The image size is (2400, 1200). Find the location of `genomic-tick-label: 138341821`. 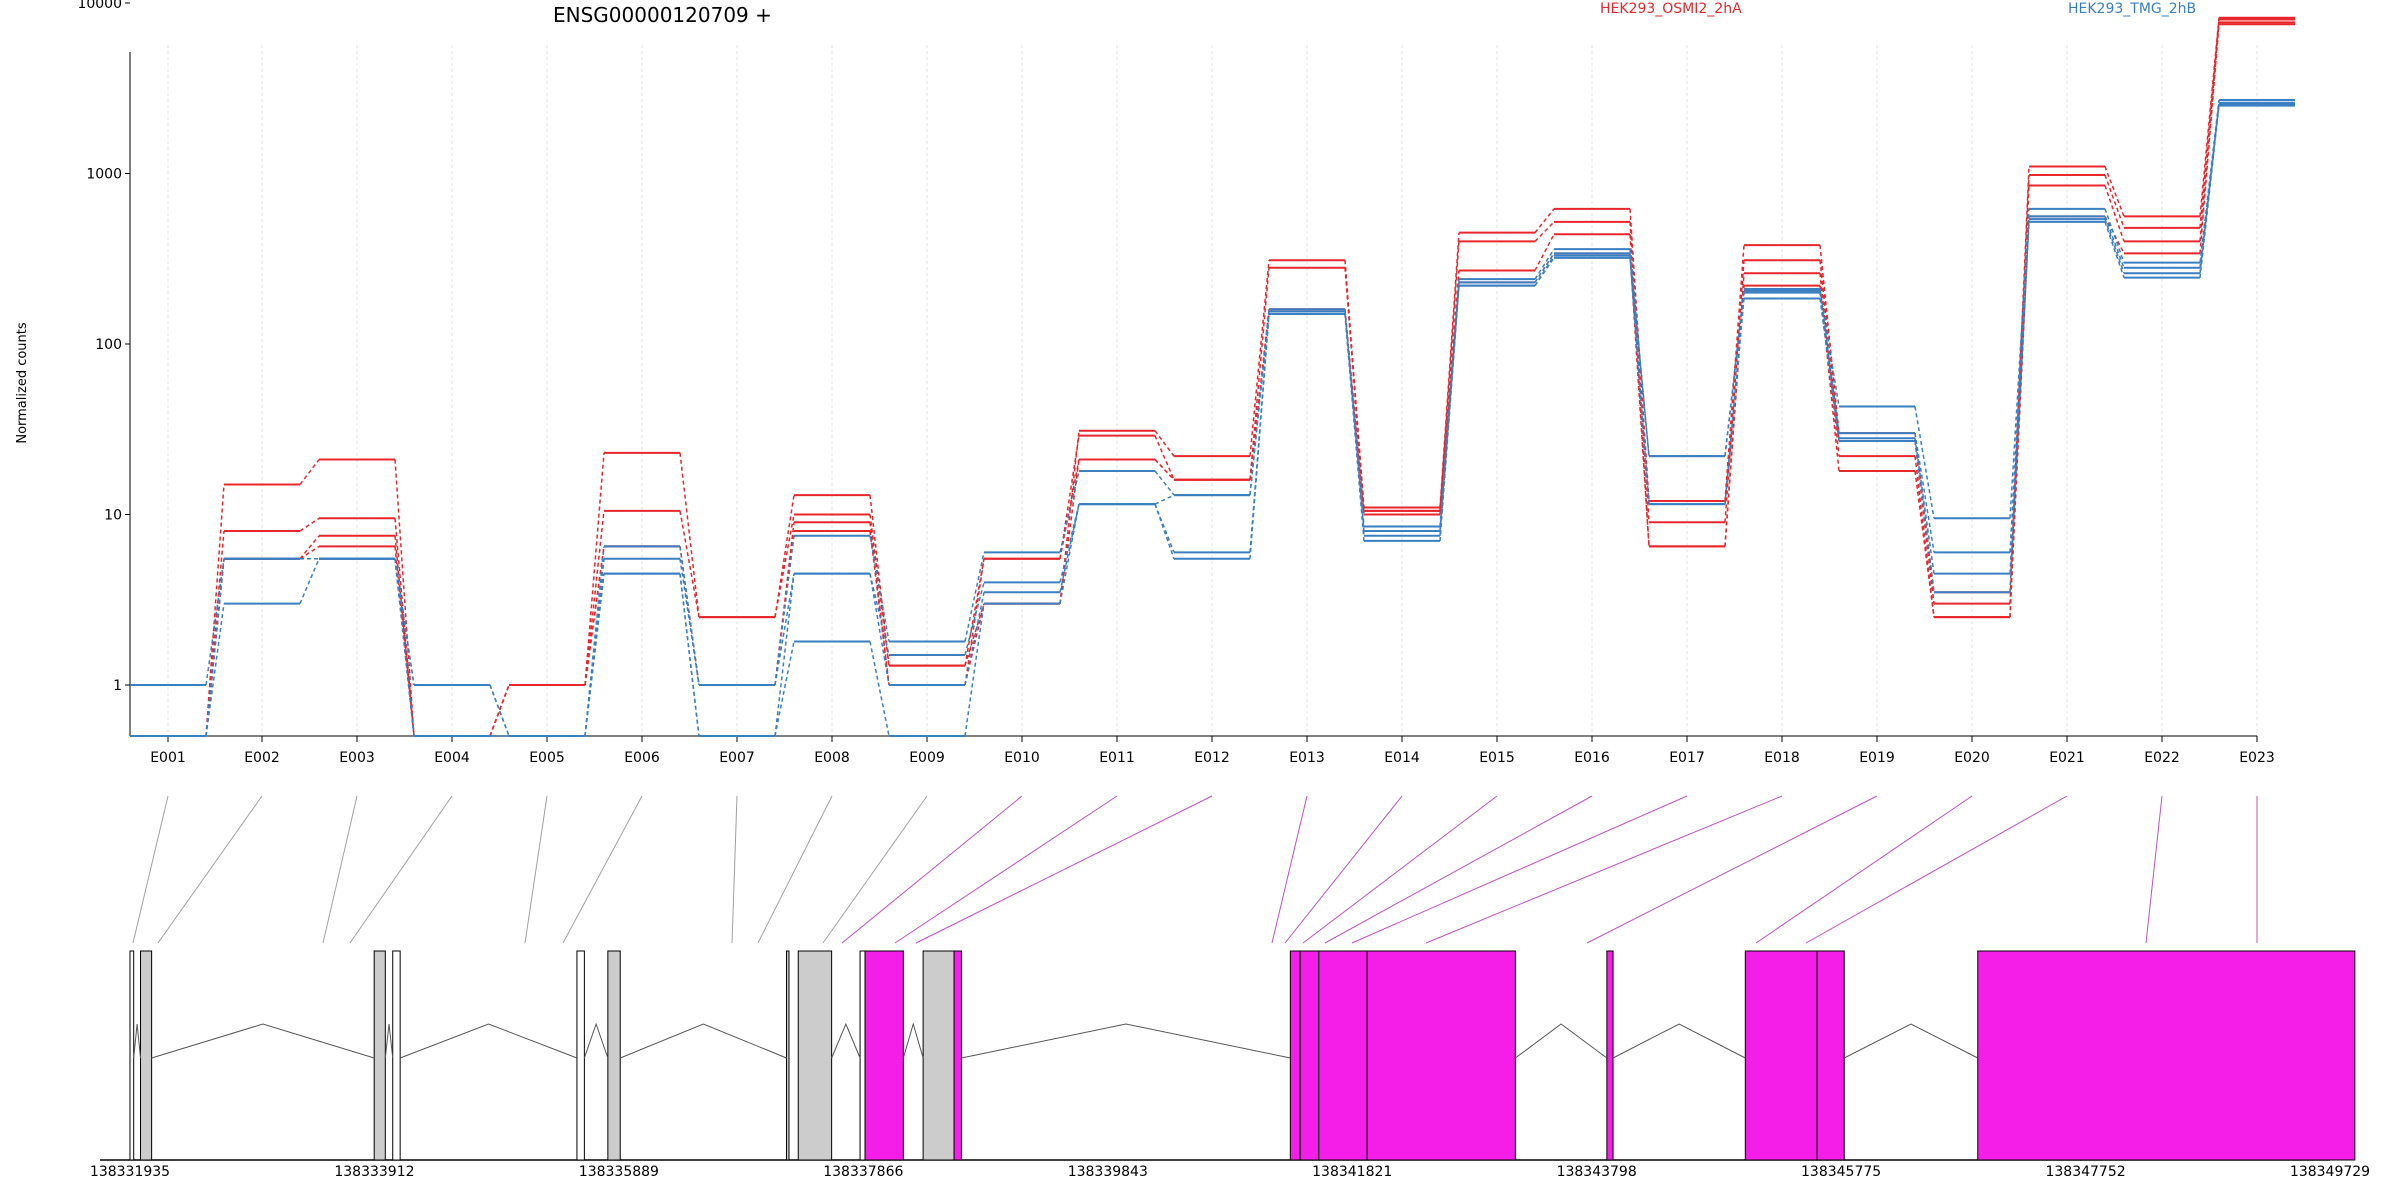

genomic-tick-label: 138341821 is located at coordinates (1352, 1172).